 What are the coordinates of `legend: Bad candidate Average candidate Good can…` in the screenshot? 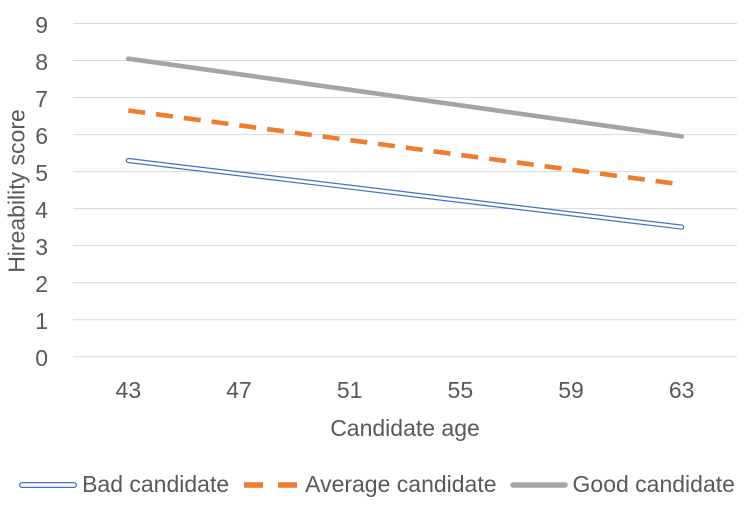 It's located at (377, 484).